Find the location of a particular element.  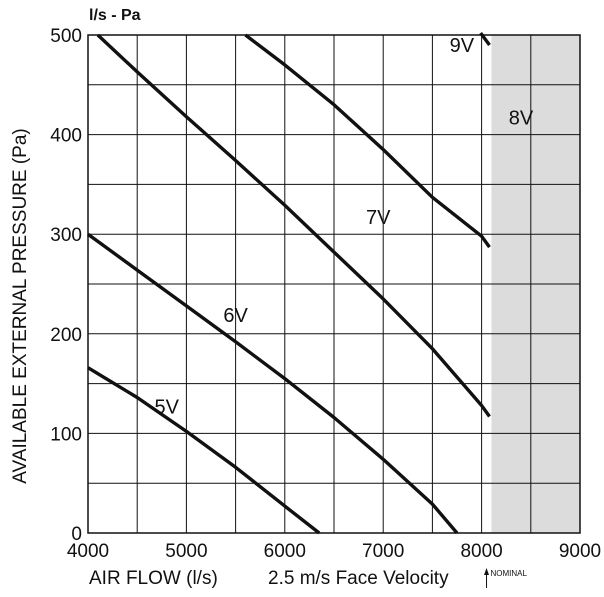

x-tick-label: 6000 is located at coordinates (285, 551).